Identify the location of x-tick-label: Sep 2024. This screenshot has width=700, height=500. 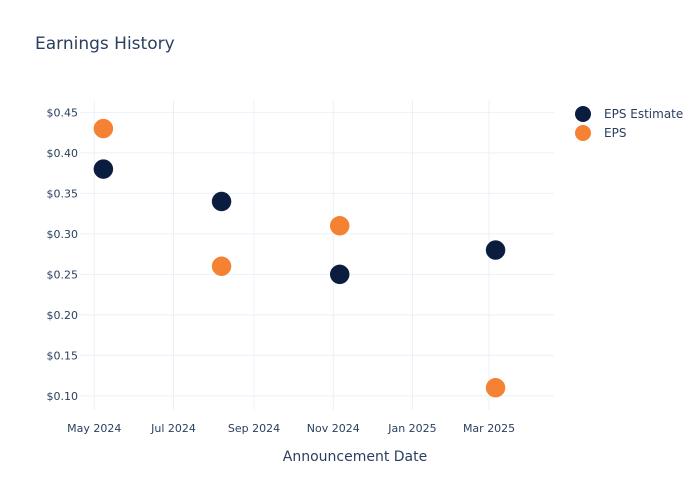
(254, 428).